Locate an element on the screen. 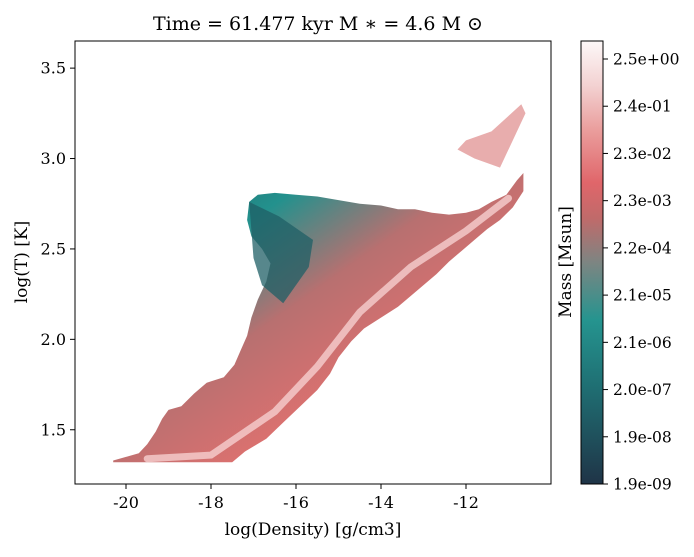 The image size is (694, 557). y-axis-label: log(T) [K] is located at coordinates (22, 262).